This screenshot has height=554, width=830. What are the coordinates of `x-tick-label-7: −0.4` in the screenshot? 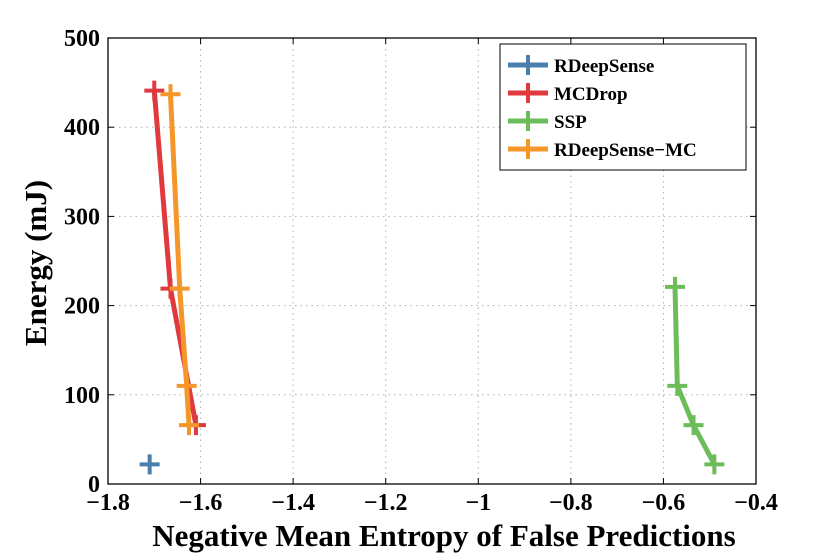 It's located at (756, 503).